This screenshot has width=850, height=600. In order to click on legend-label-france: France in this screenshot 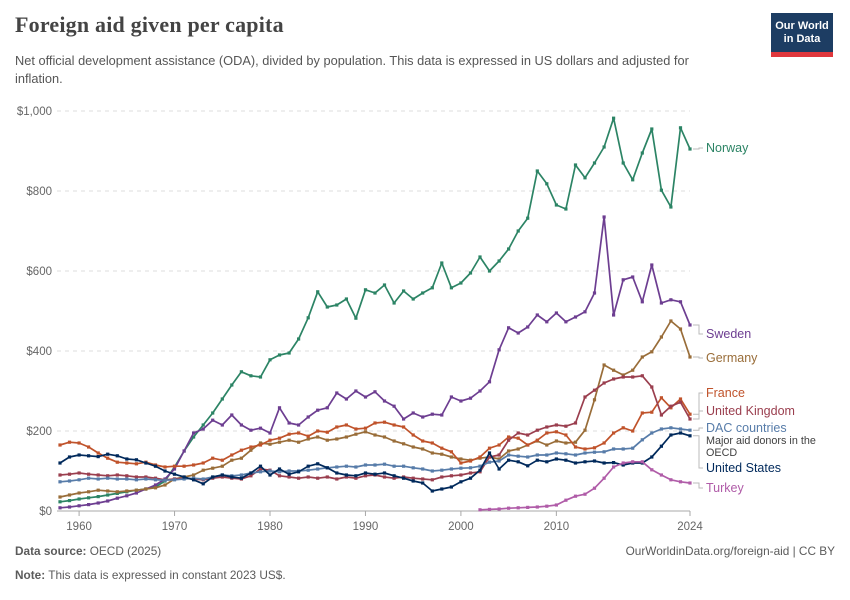, I will do `click(725, 393)`.